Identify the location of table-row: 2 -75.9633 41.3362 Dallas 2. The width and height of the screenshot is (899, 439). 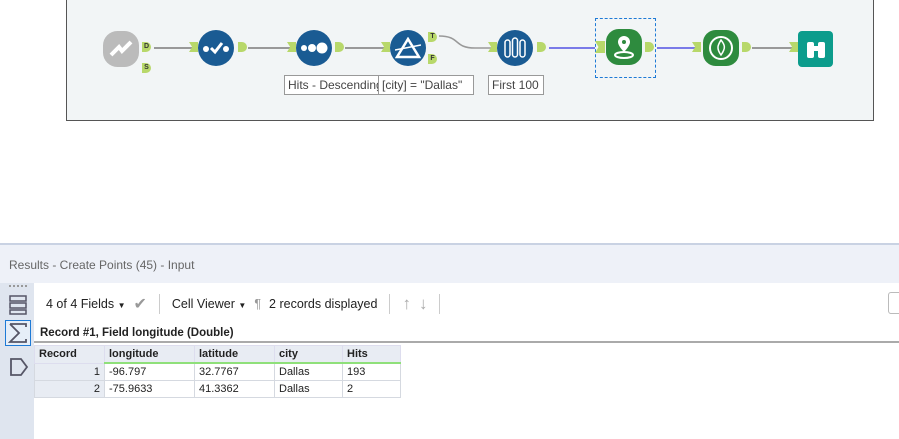
(217, 389).